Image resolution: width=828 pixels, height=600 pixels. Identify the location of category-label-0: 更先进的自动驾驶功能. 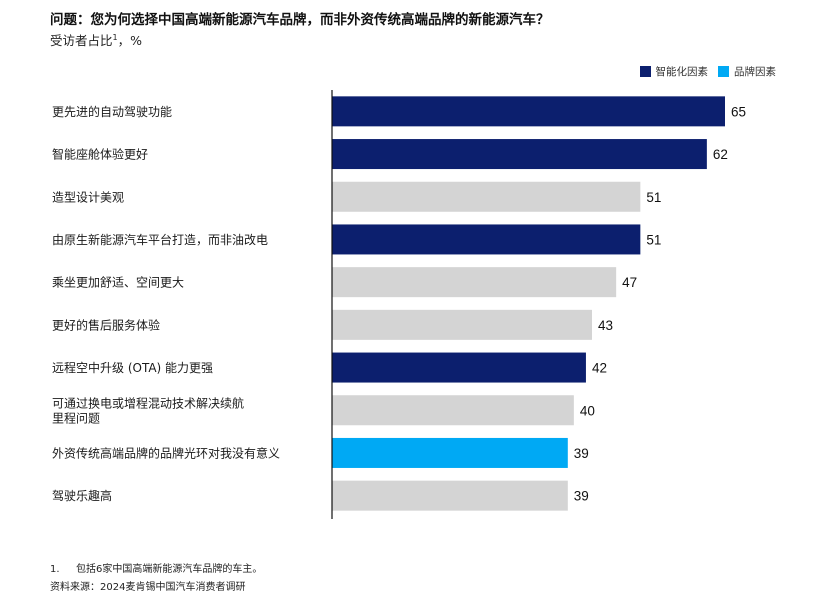
(112, 111).